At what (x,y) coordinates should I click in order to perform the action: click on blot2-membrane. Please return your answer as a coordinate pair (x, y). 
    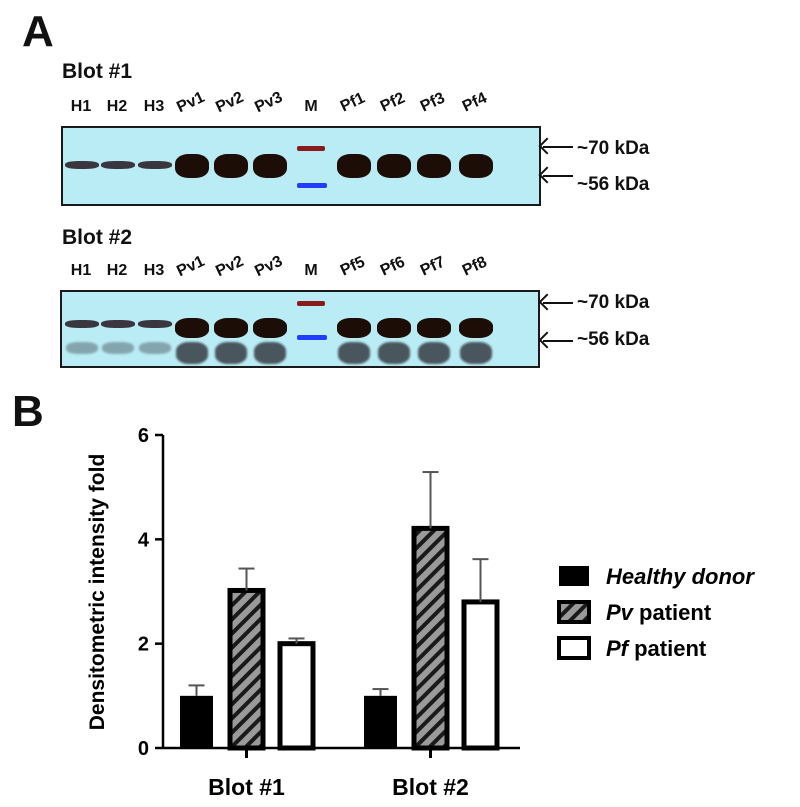
    Looking at the image, I should click on (300, 329).